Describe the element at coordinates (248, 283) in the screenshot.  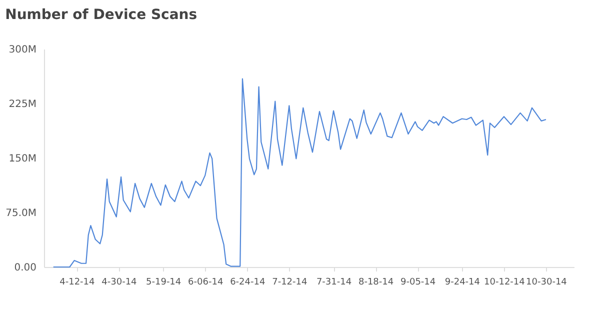
I see `x-tick-label: 6-24-14` at that location.